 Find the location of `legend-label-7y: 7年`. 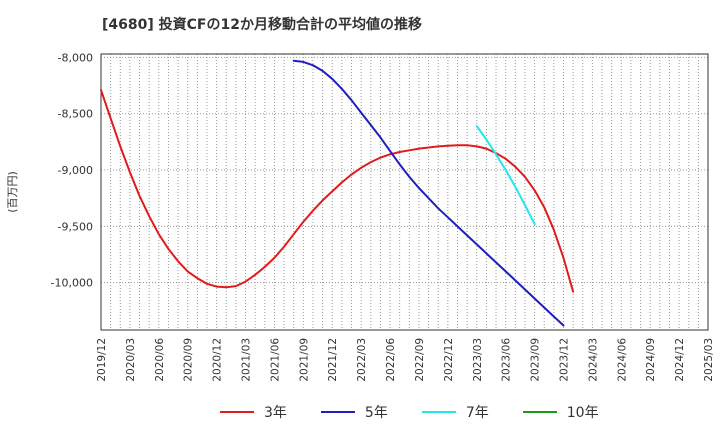

legend-label-7y: 7年 is located at coordinates (477, 413).